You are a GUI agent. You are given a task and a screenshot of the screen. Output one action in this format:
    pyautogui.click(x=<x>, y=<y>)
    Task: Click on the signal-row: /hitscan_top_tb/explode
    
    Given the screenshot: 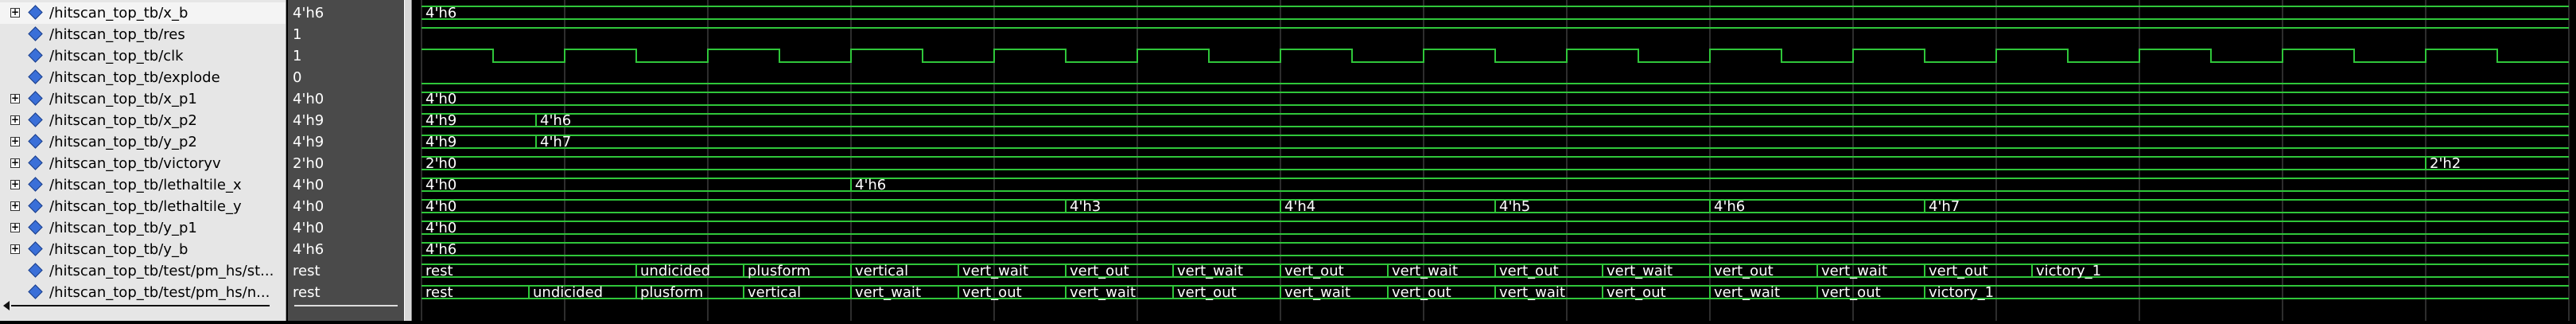 What is the action you would take?
    pyautogui.click(x=143, y=77)
    